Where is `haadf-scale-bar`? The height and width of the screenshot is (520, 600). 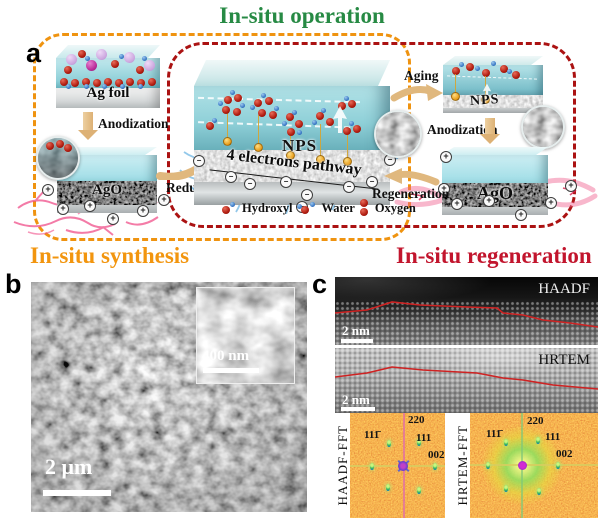 haadf-scale-bar is located at coordinates (357, 341).